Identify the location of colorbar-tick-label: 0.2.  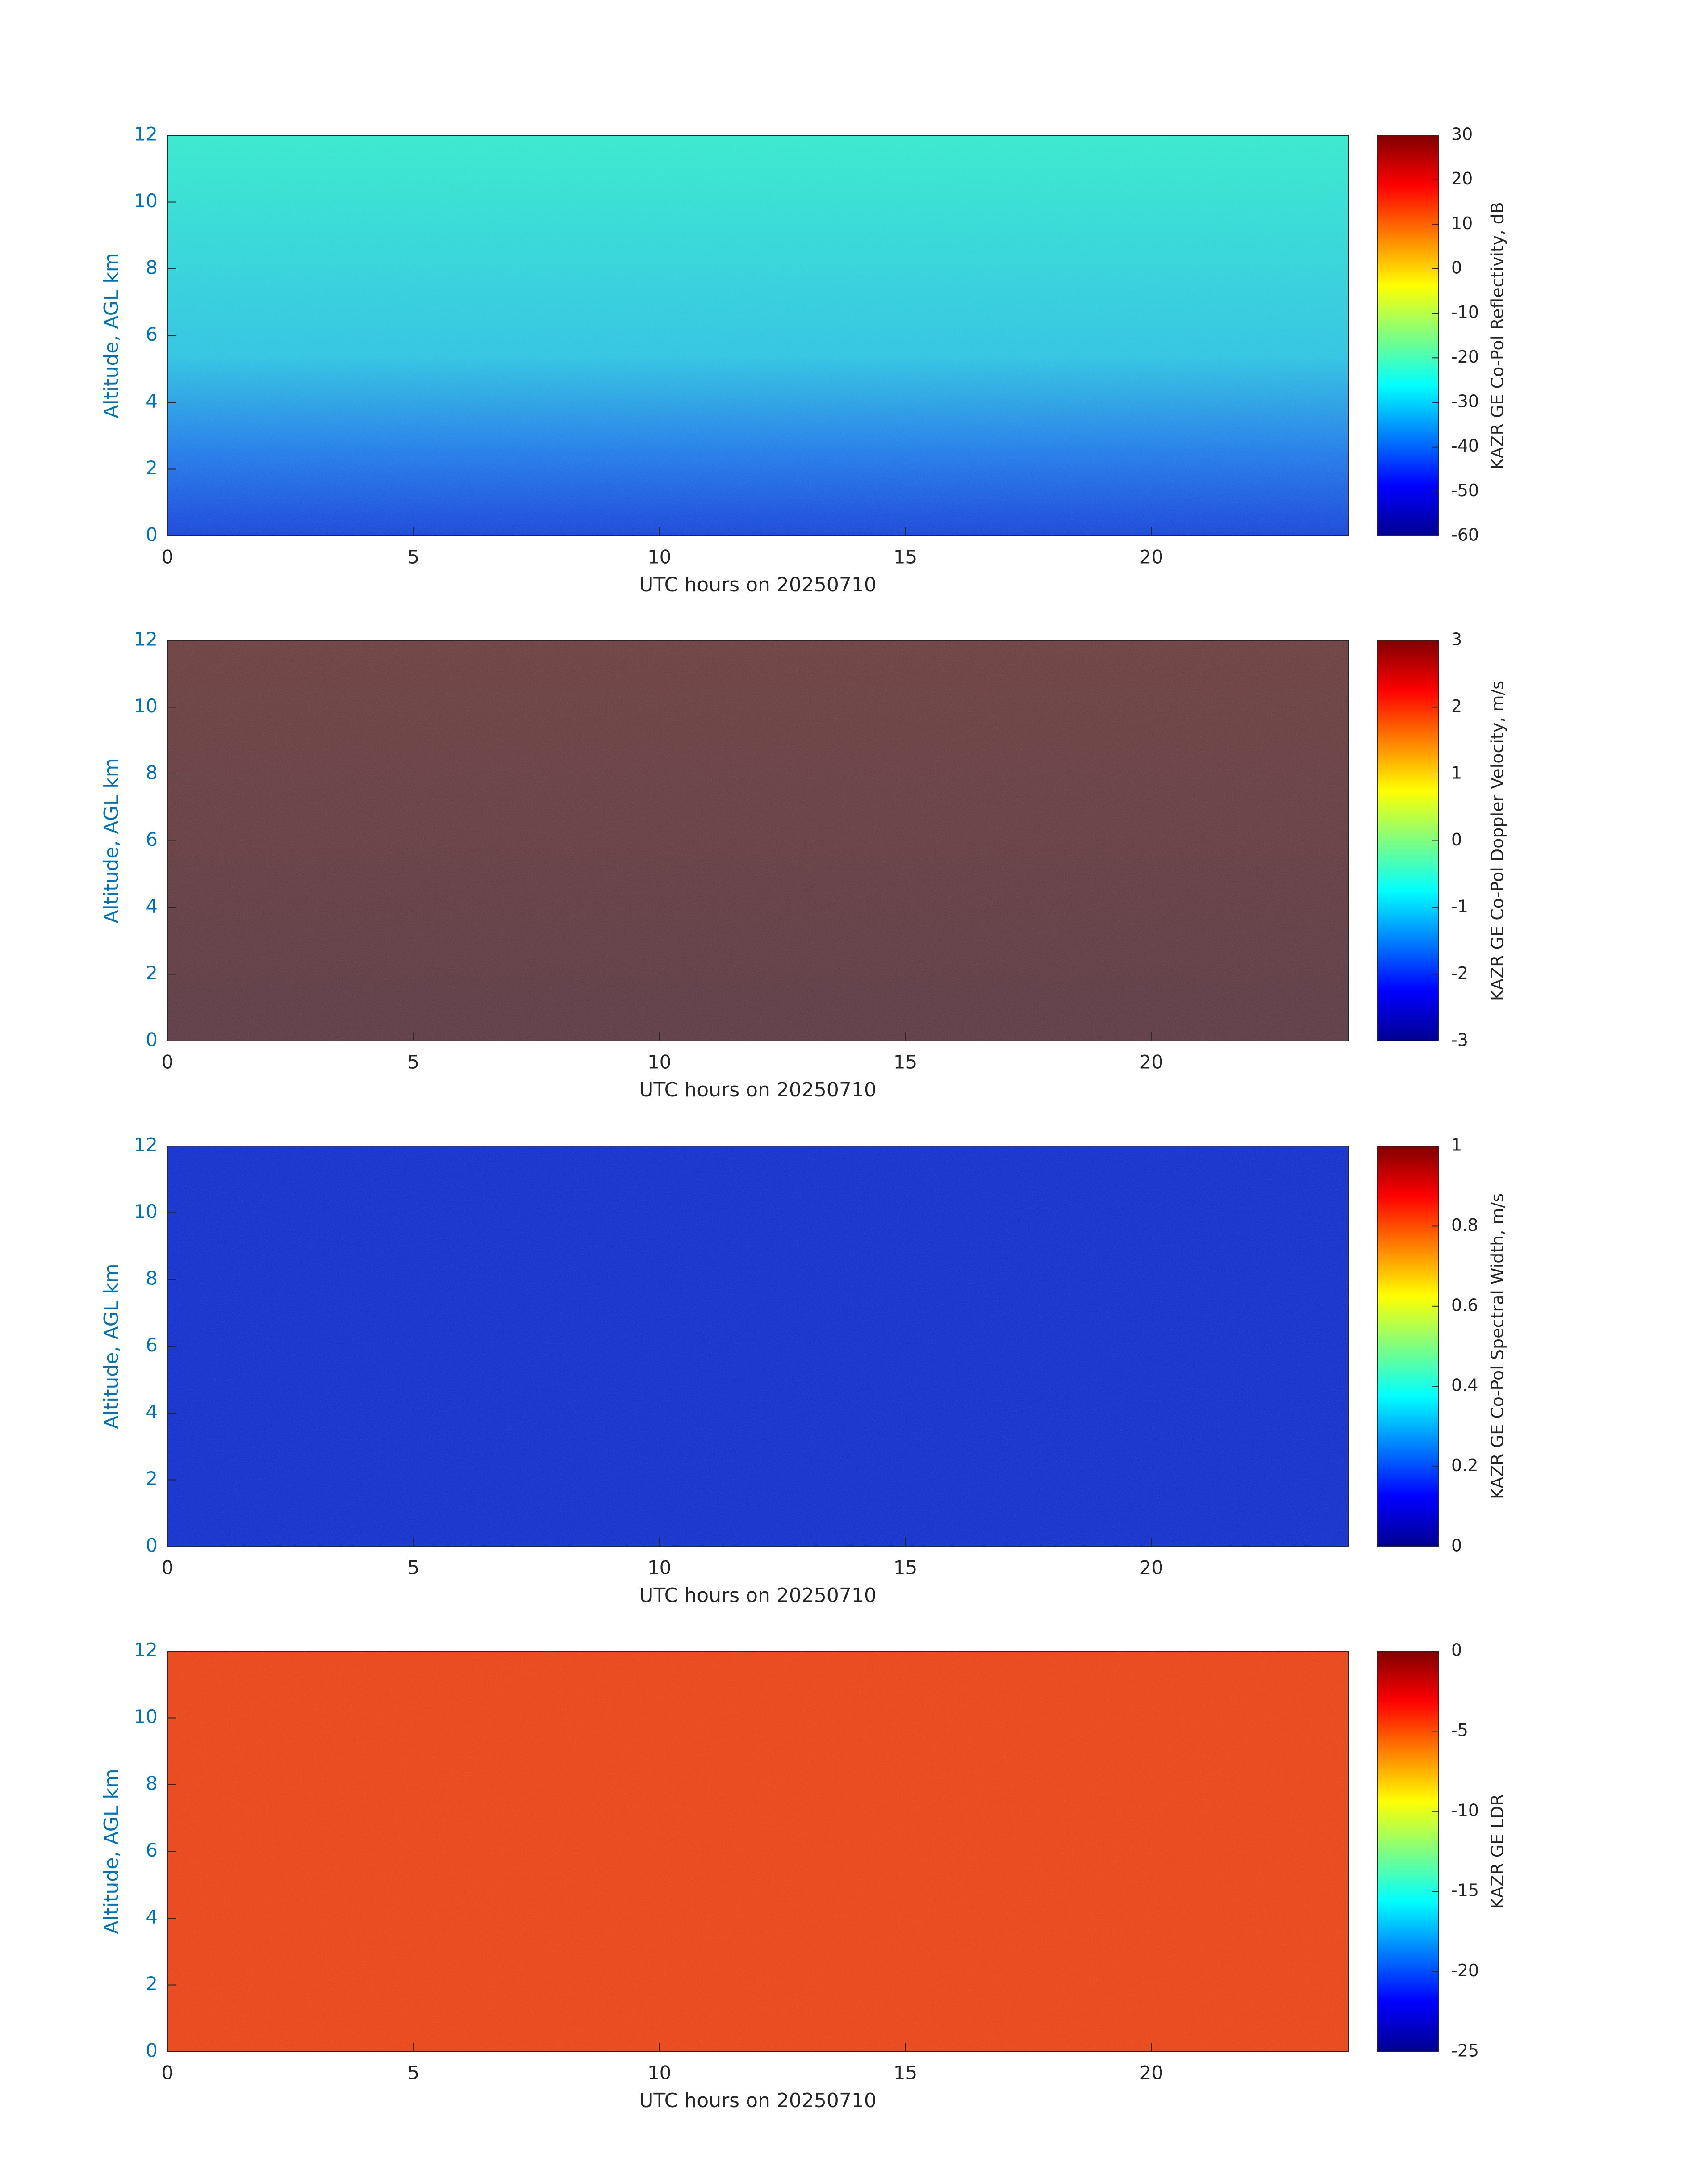
(1464, 1465).